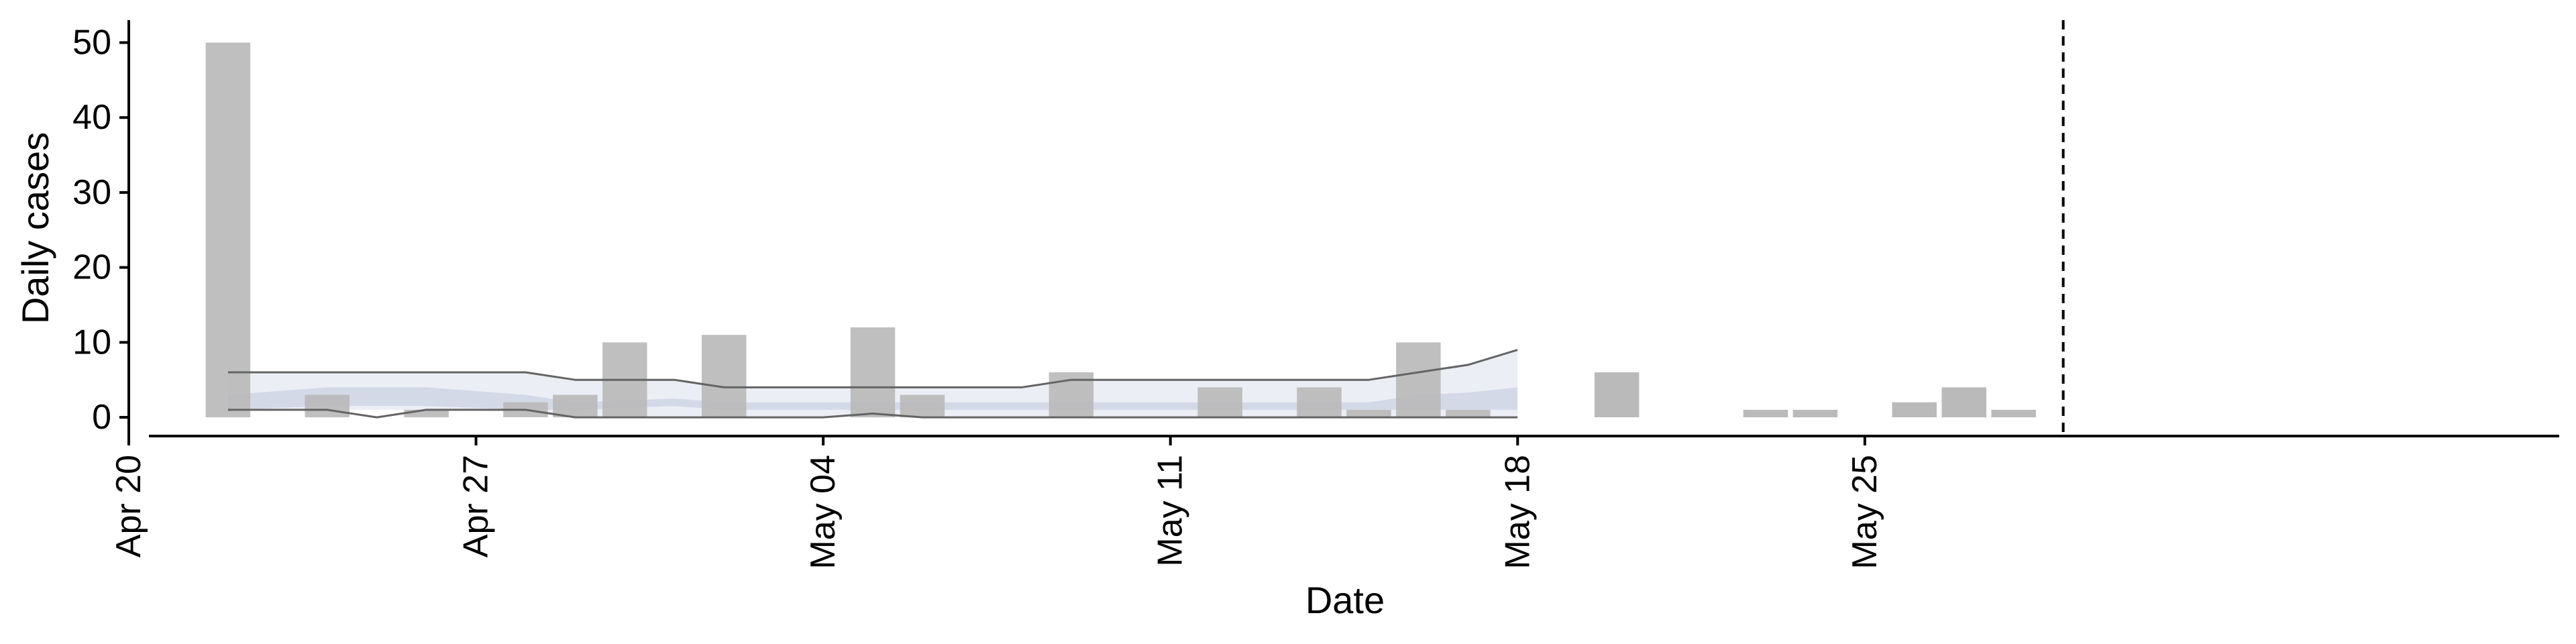  Describe the element at coordinates (476, 506) in the screenshot. I see `x-tick-label: Apr 27` at that location.